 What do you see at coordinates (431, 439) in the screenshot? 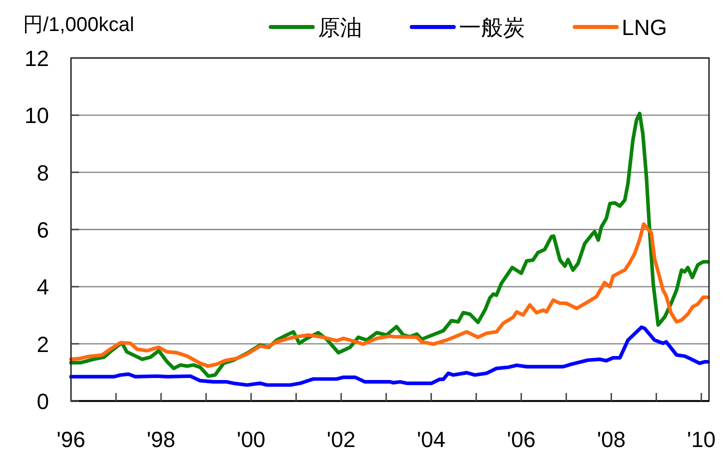
I see `x-tick-label: '04` at bounding box center [431, 439].